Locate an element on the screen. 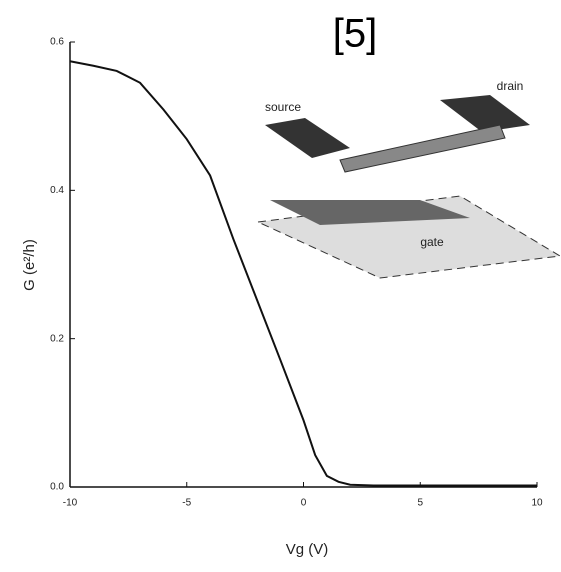 The image size is (561, 572). x-axis-label: Vg (V) is located at coordinates (307, 549).